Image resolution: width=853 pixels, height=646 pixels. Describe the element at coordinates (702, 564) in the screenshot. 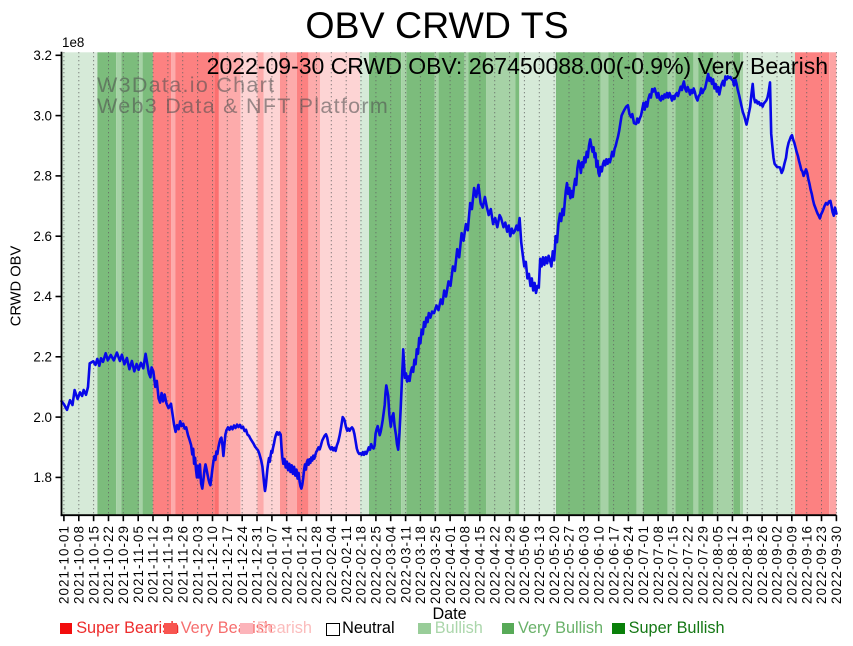

I see `svg-text: 2022-07-29` at that location.